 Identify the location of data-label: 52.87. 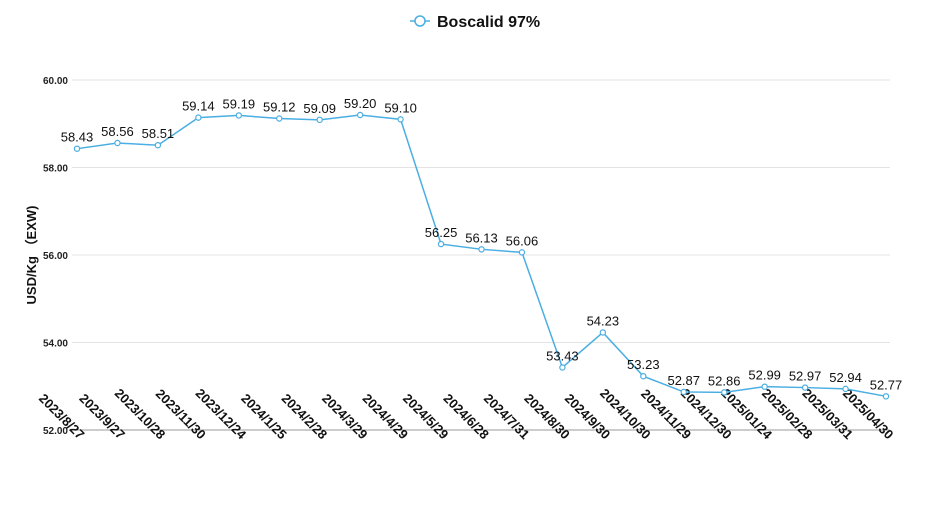
(683, 380).